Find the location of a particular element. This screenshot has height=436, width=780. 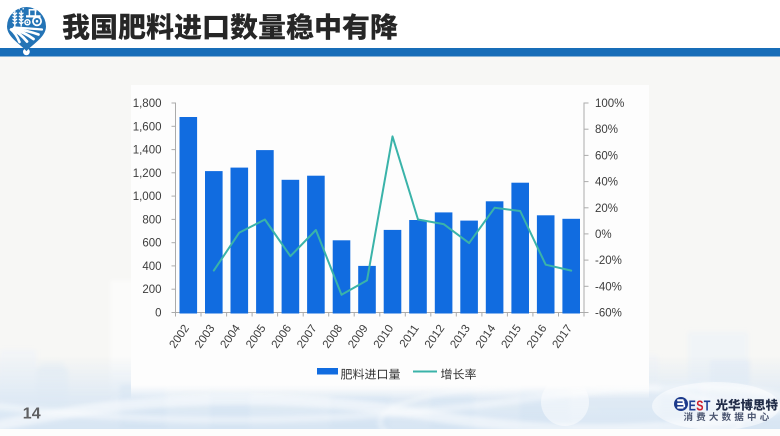

svg-text: 100% is located at coordinates (609, 104).